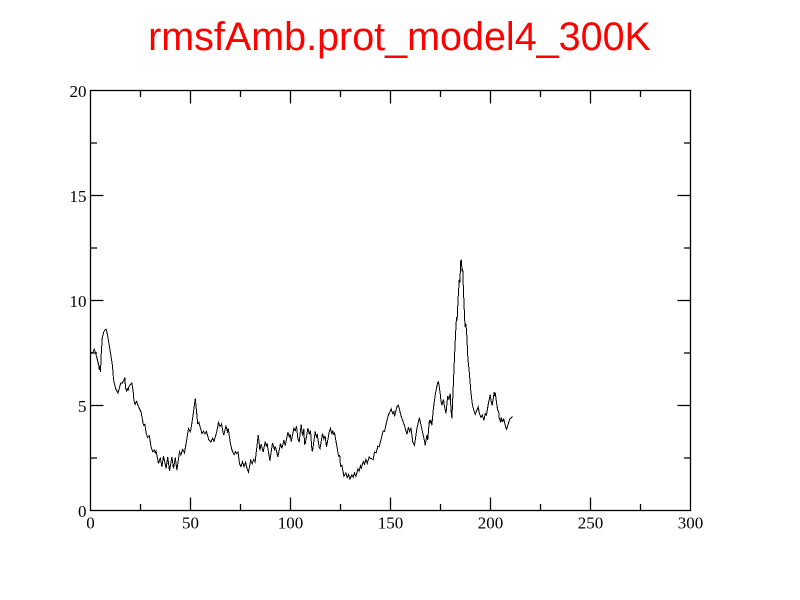 Image resolution: width=800 pixels, height=600 pixels. I want to click on svg-text: 15, so click(78, 196).